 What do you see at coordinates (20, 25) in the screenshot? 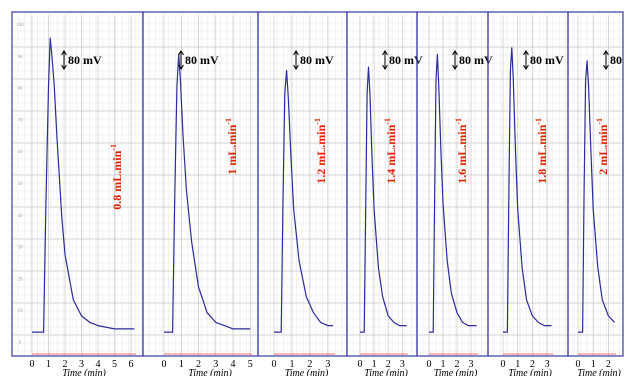
I see `left-scale-tick: 100` at bounding box center [20, 25].